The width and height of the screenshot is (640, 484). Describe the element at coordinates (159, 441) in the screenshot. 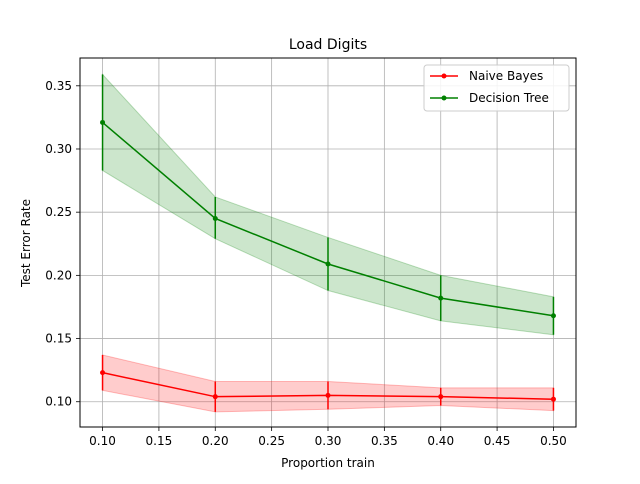

I see `x-tick-label: 0.15` at that location.